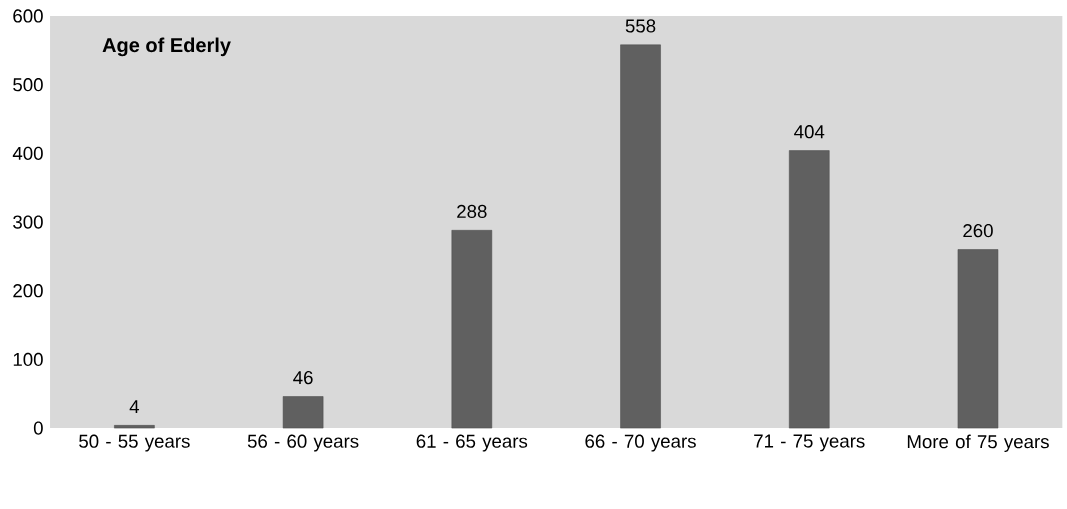 This screenshot has height=509, width=1067. What do you see at coordinates (472, 211) in the screenshot?
I see `data-label: 288` at bounding box center [472, 211].